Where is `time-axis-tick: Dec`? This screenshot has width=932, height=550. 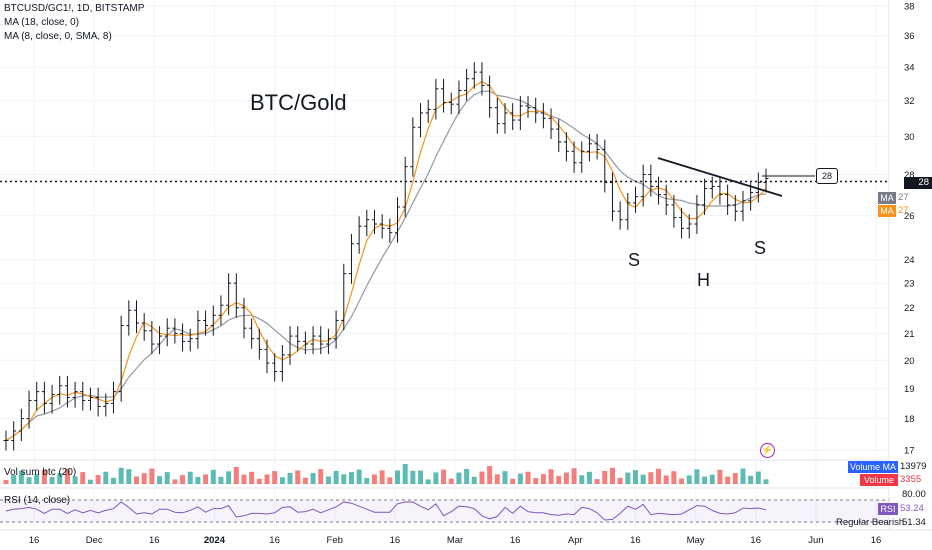
time-axis-tick: Dec is located at coordinates (94, 540).